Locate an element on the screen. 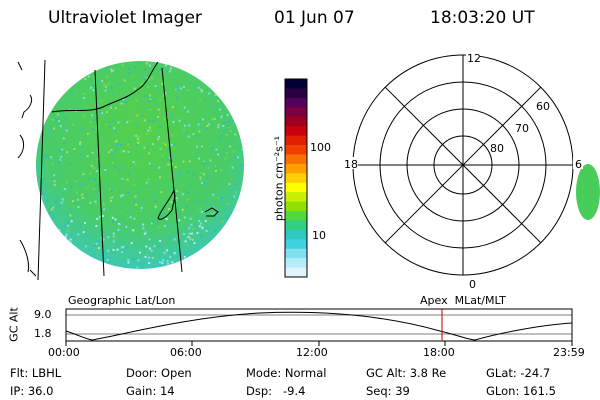 This screenshot has width=600, height=400. lat-label-70: 70 is located at coordinates (522, 128).